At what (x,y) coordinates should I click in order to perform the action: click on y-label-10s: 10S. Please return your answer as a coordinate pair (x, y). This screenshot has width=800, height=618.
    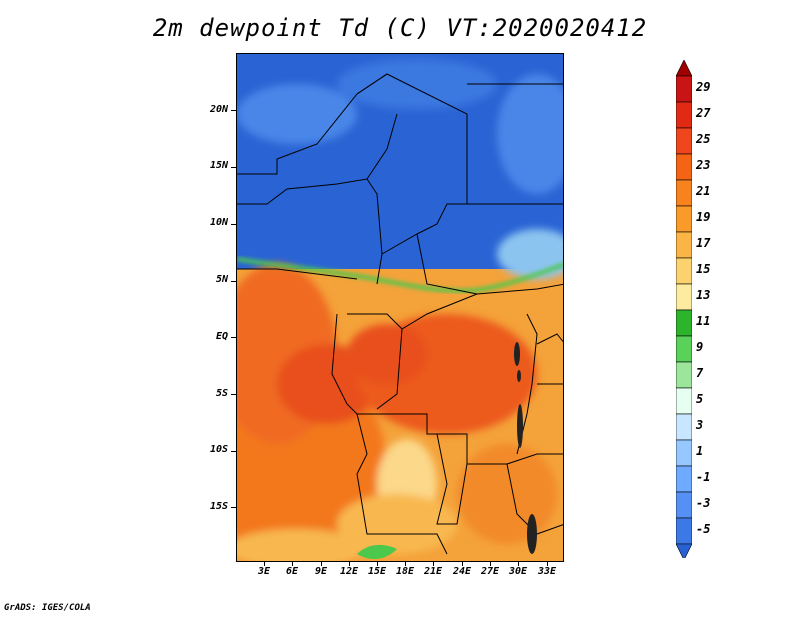
    Looking at the image, I should click on (218, 449).